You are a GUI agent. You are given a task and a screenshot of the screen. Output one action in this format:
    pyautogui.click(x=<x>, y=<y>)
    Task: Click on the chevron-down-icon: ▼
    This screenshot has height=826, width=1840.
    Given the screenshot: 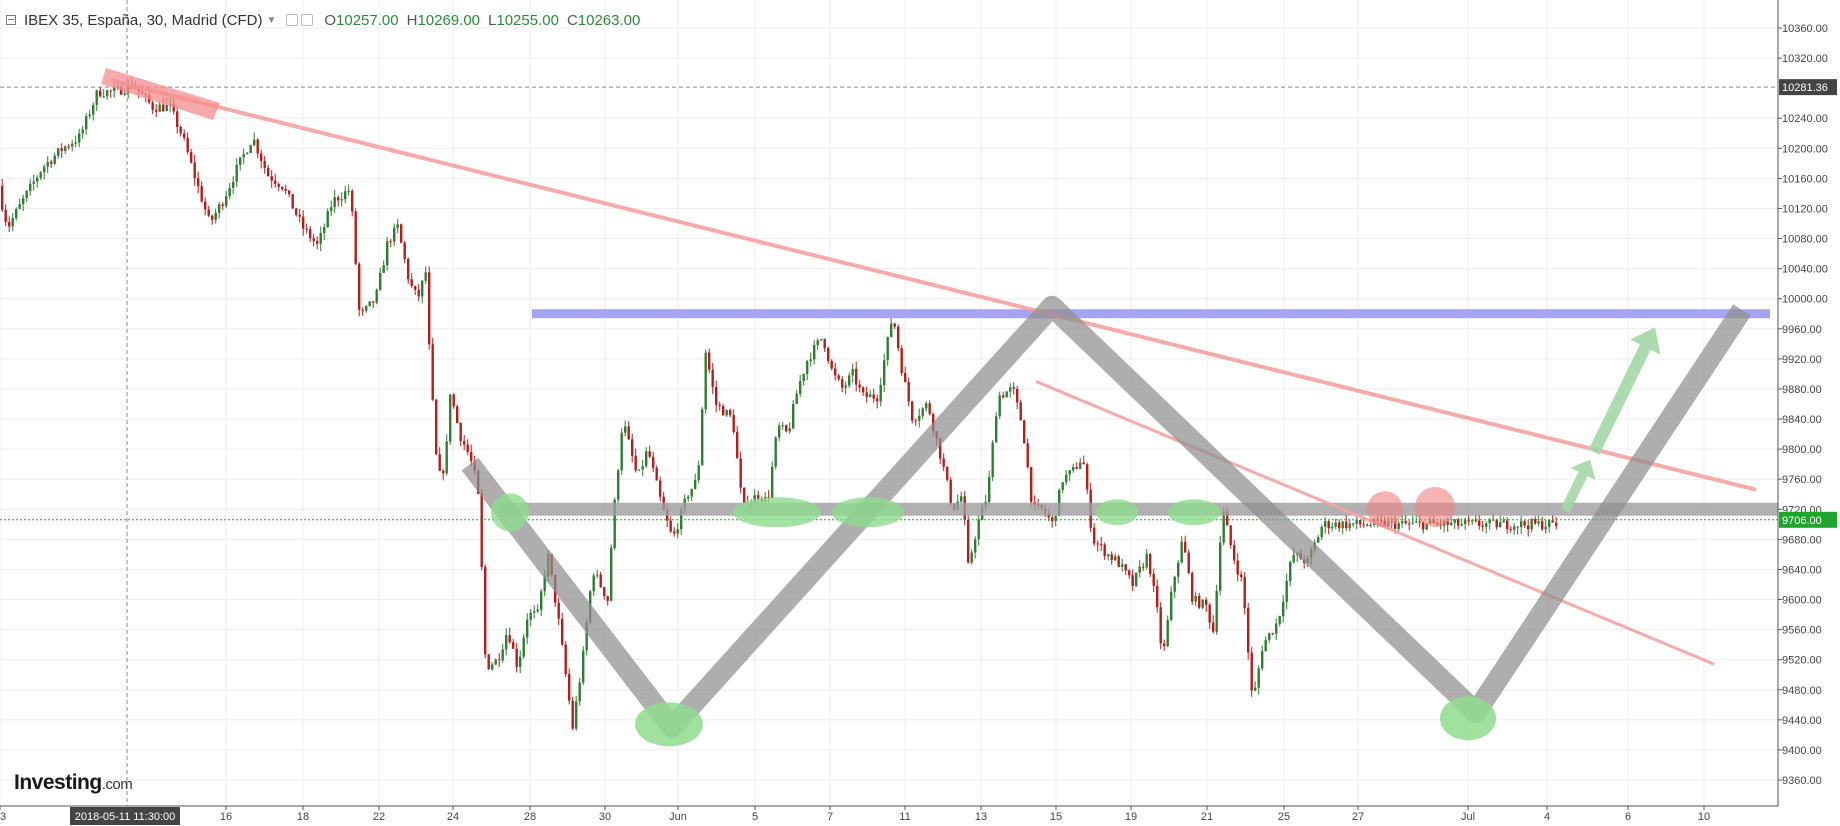 What is the action you would take?
    pyautogui.click(x=271, y=20)
    